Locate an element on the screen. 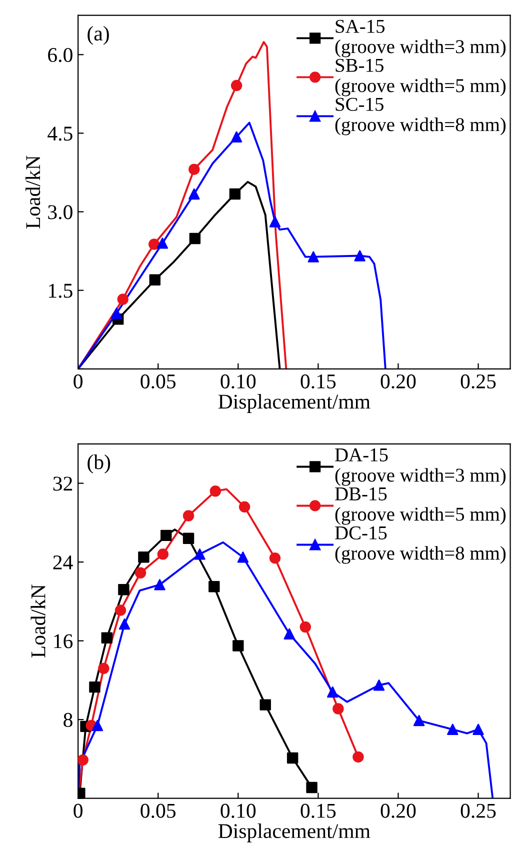 The height and width of the screenshot is (852, 517). legend-label: DC-15 (groove width=8 mm) is located at coordinates (420, 545).